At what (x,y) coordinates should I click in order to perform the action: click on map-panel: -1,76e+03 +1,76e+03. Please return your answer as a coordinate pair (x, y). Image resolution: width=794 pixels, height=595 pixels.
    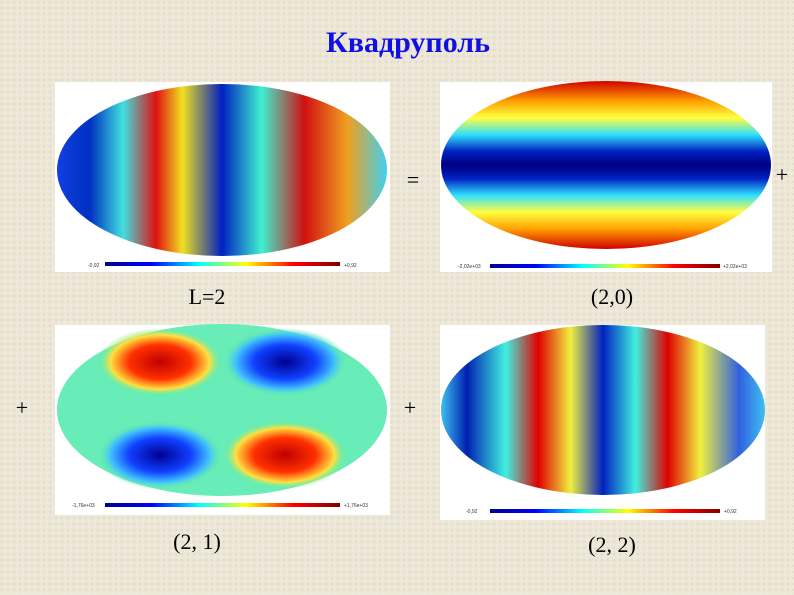
    Looking at the image, I should click on (222, 419).